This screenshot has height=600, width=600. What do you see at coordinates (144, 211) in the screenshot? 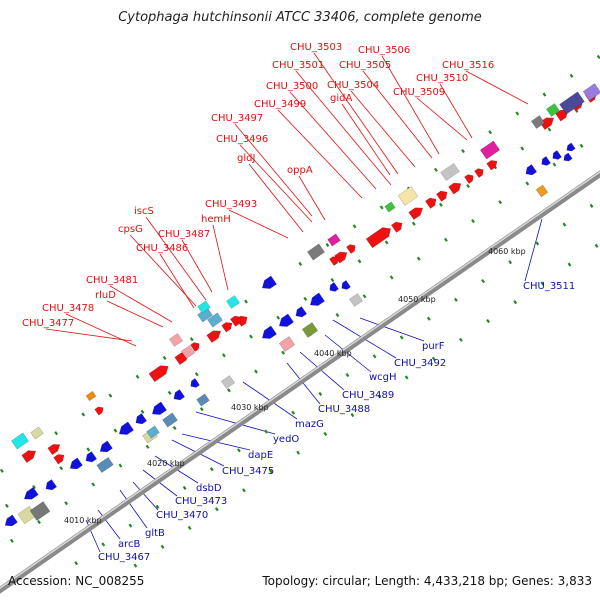
I see `gene-label-forward: iscS` at bounding box center [144, 211].